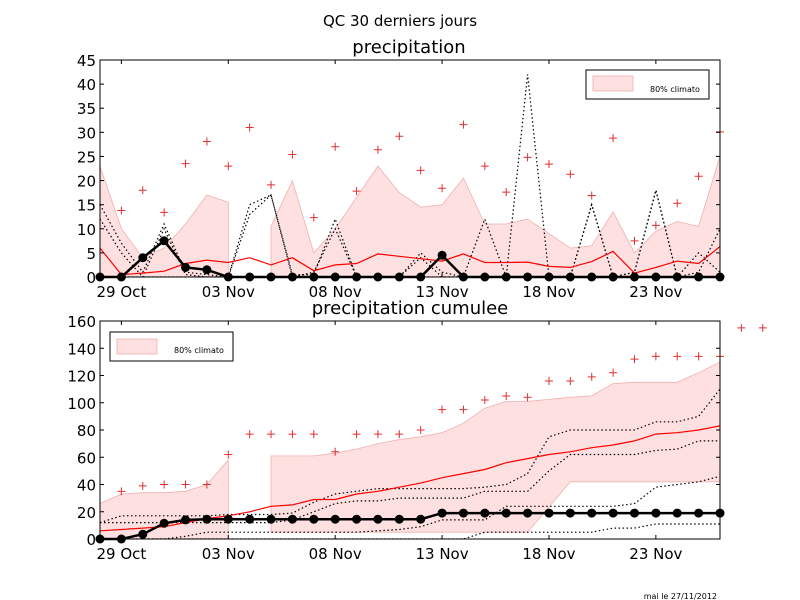 The height and width of the screenshot is (600, 800). What do you see at coordinates (199, 350) in the screenshot?
I see `cumulative-legend-label: 80% climato` at bounding box center [199, 350].